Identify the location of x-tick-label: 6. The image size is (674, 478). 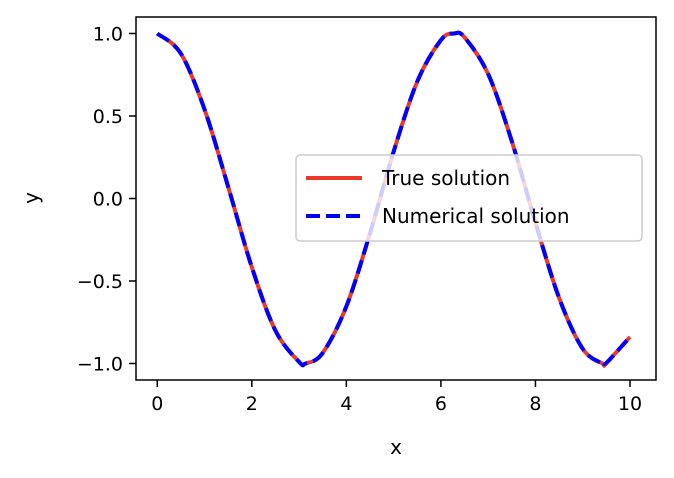
(441, 404).